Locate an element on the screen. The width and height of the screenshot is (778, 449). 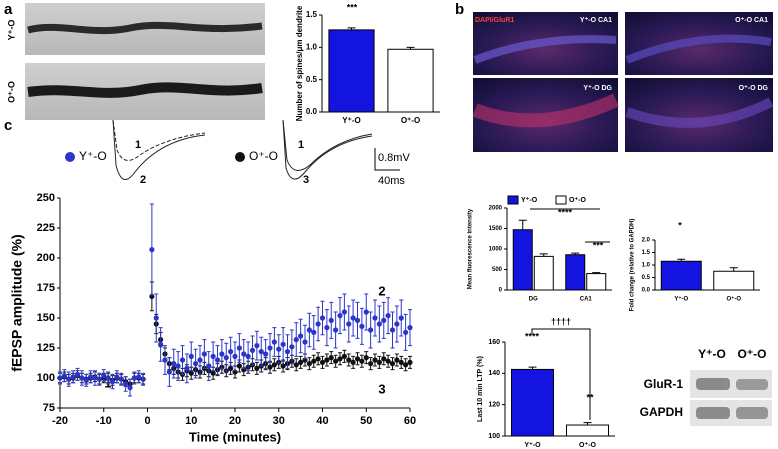
annotation: 2 is located at coordinates (381, 290).